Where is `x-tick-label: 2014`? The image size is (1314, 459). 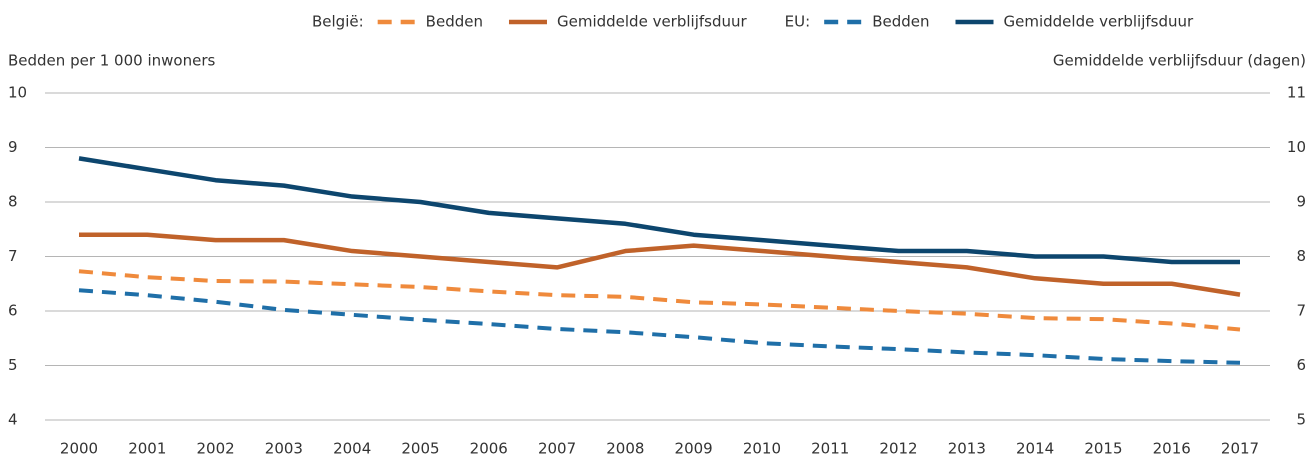
x-tick-label: 2014 is located at coordinates (1035, 449).